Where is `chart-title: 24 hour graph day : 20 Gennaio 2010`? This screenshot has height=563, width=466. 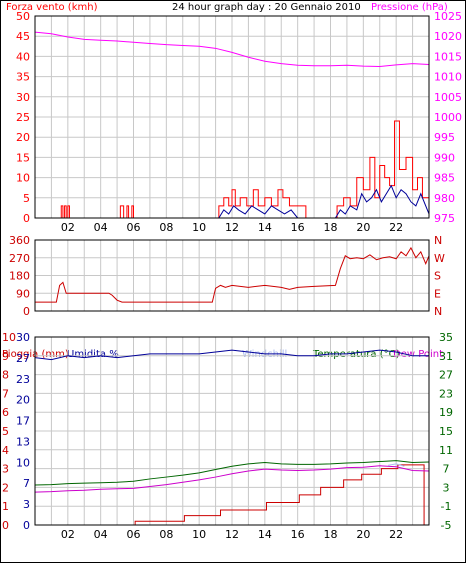
chart-title: 24 hour graph day : 20 Gennaio 2010 is located at coordinates (266, 7).